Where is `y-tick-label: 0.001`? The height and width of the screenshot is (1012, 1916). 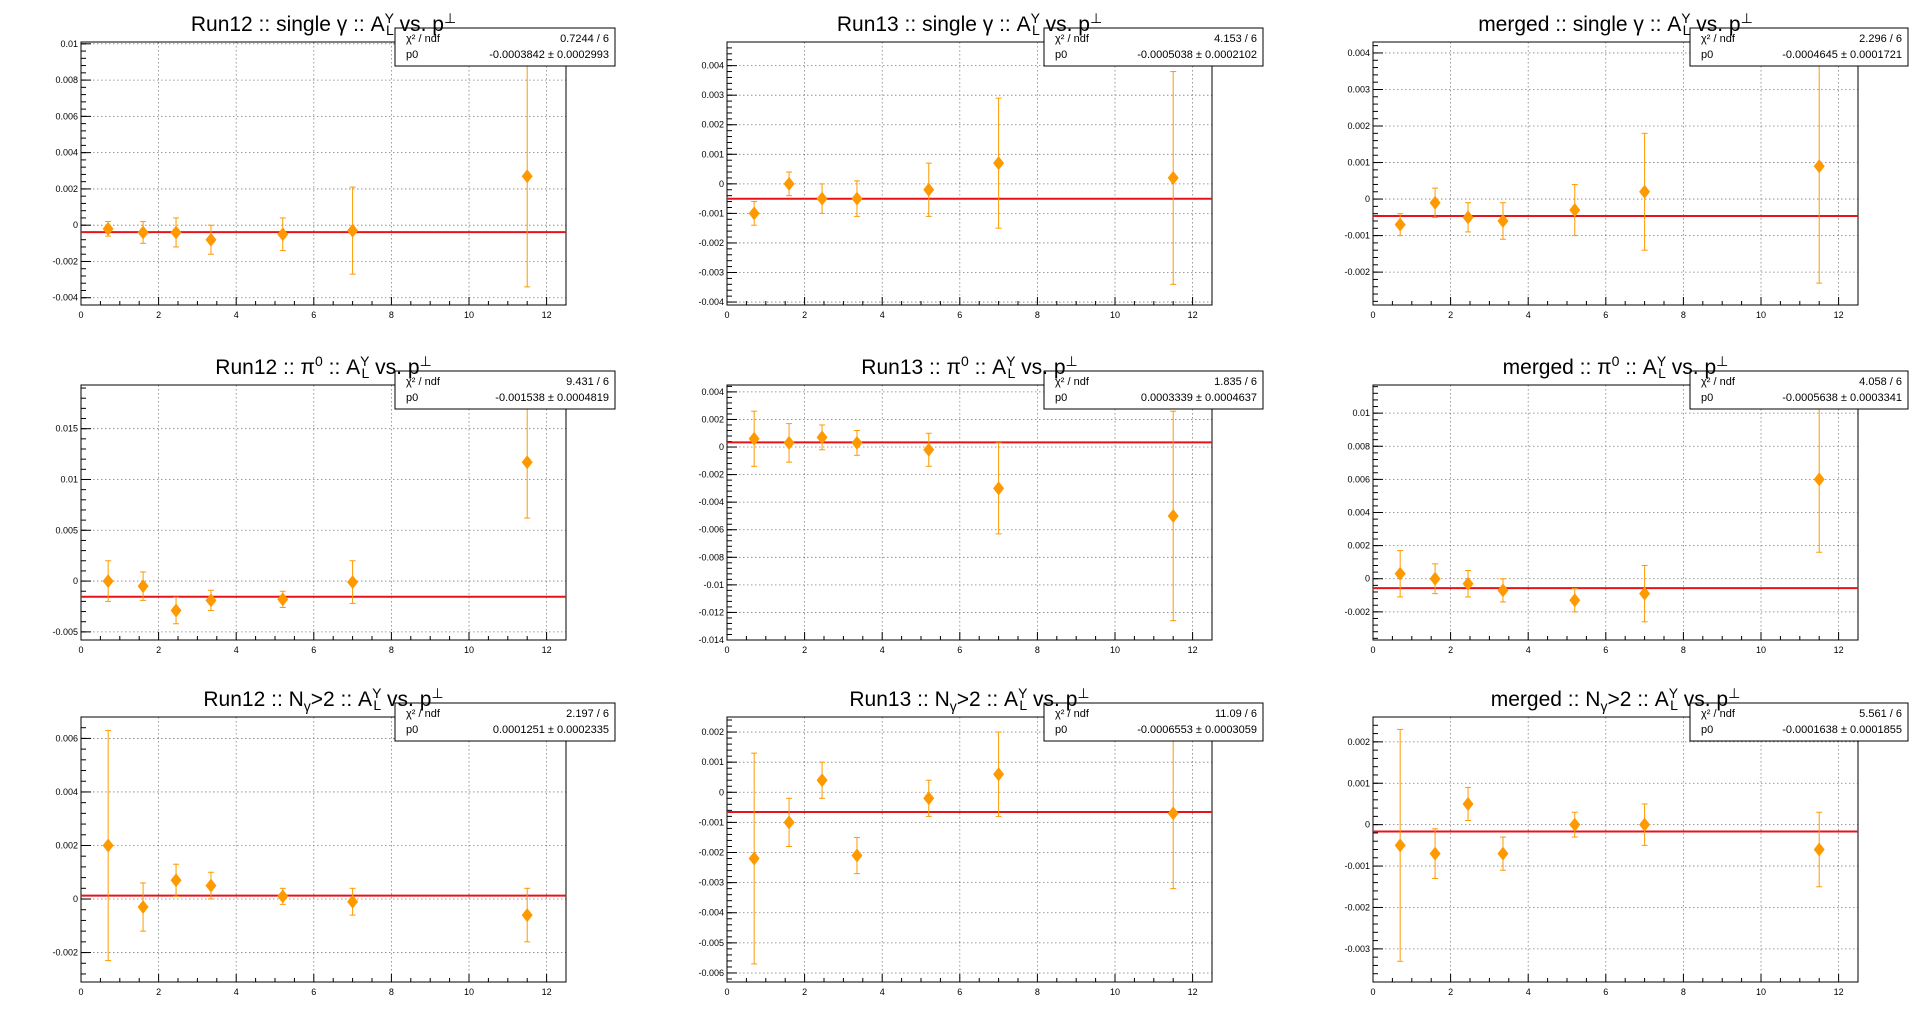 y-tick-label: 0.001 is located at coordinates (1358, 163).